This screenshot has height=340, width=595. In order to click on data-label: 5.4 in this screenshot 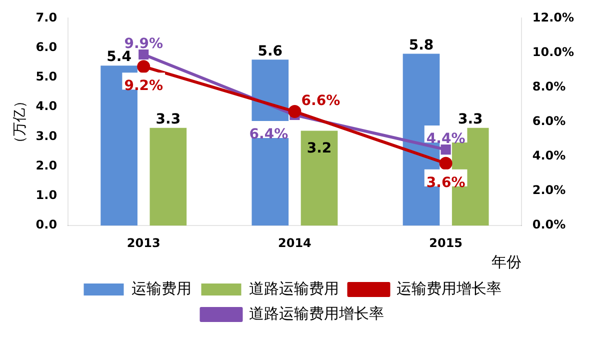, I will do `click(119, 57)`.